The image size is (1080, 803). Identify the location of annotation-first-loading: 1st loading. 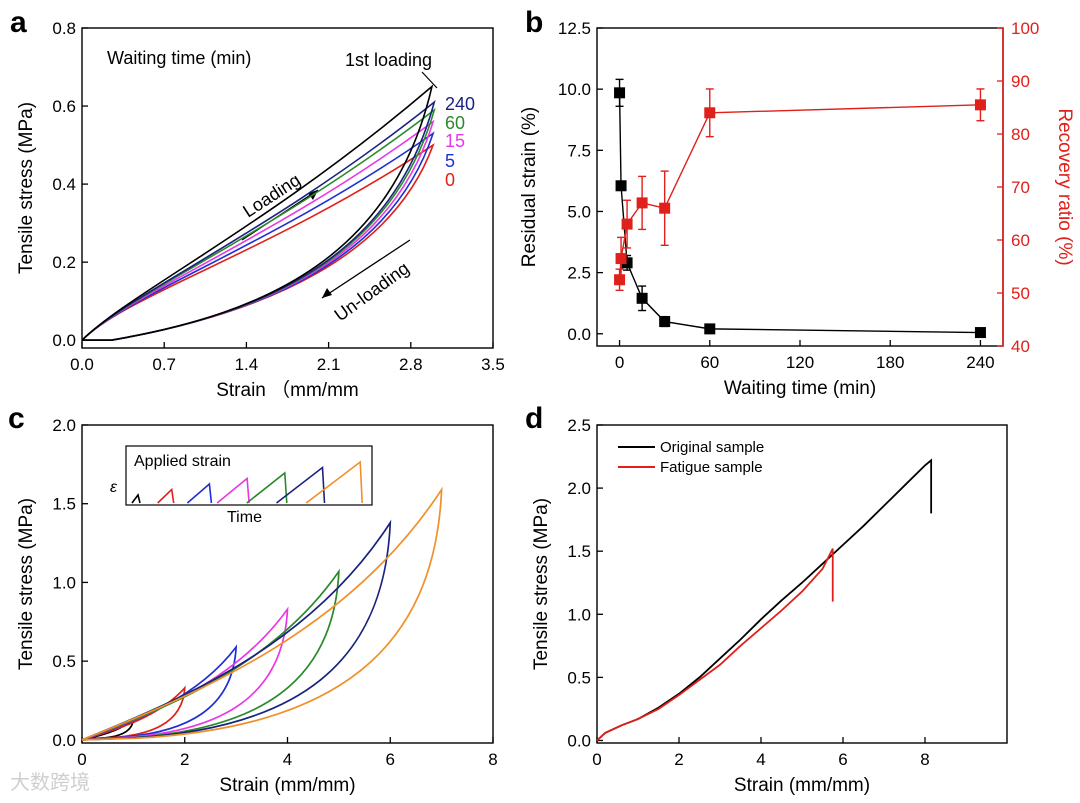
(388, 60).